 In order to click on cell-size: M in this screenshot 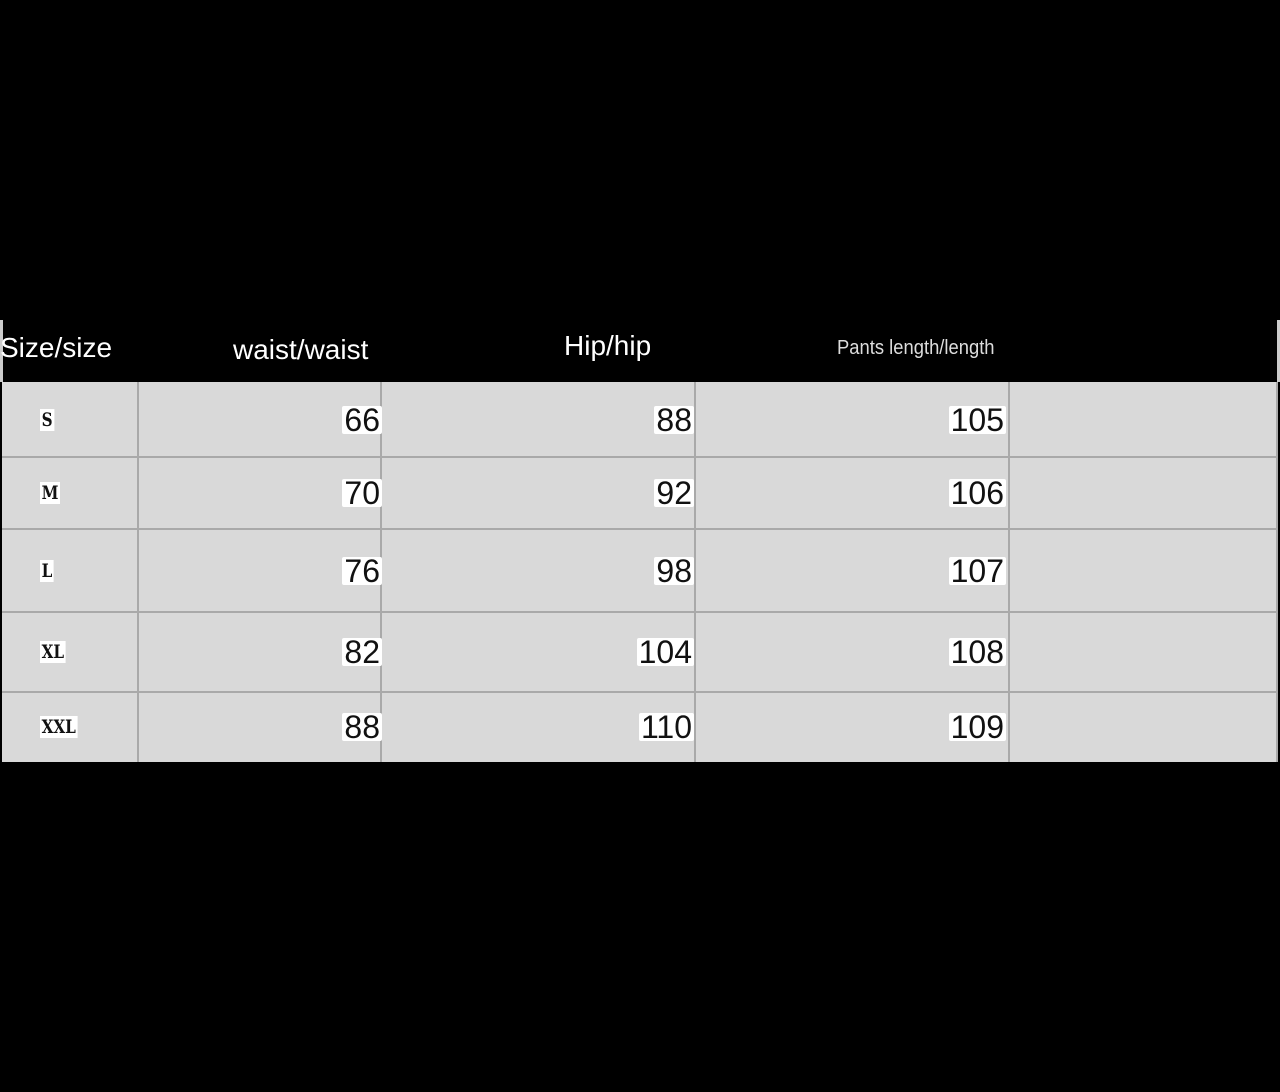, I will do `click(52, 493)`.